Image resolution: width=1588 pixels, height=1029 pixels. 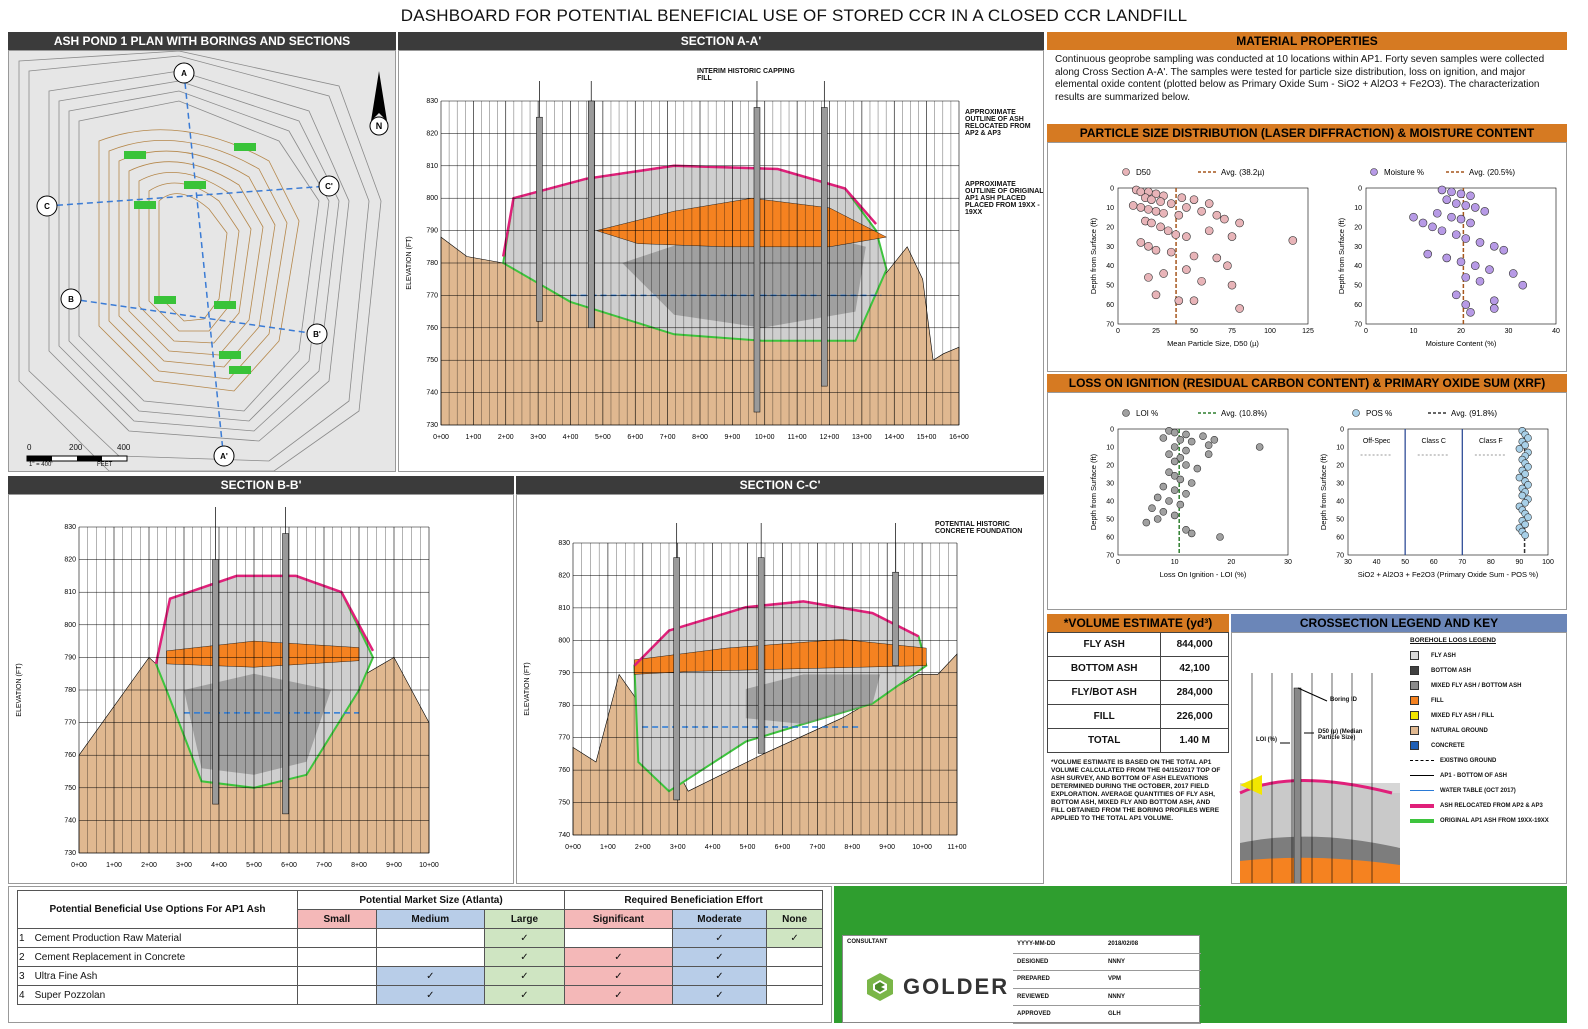 I want to click on use-number: 1, so click(x=22, y=938).